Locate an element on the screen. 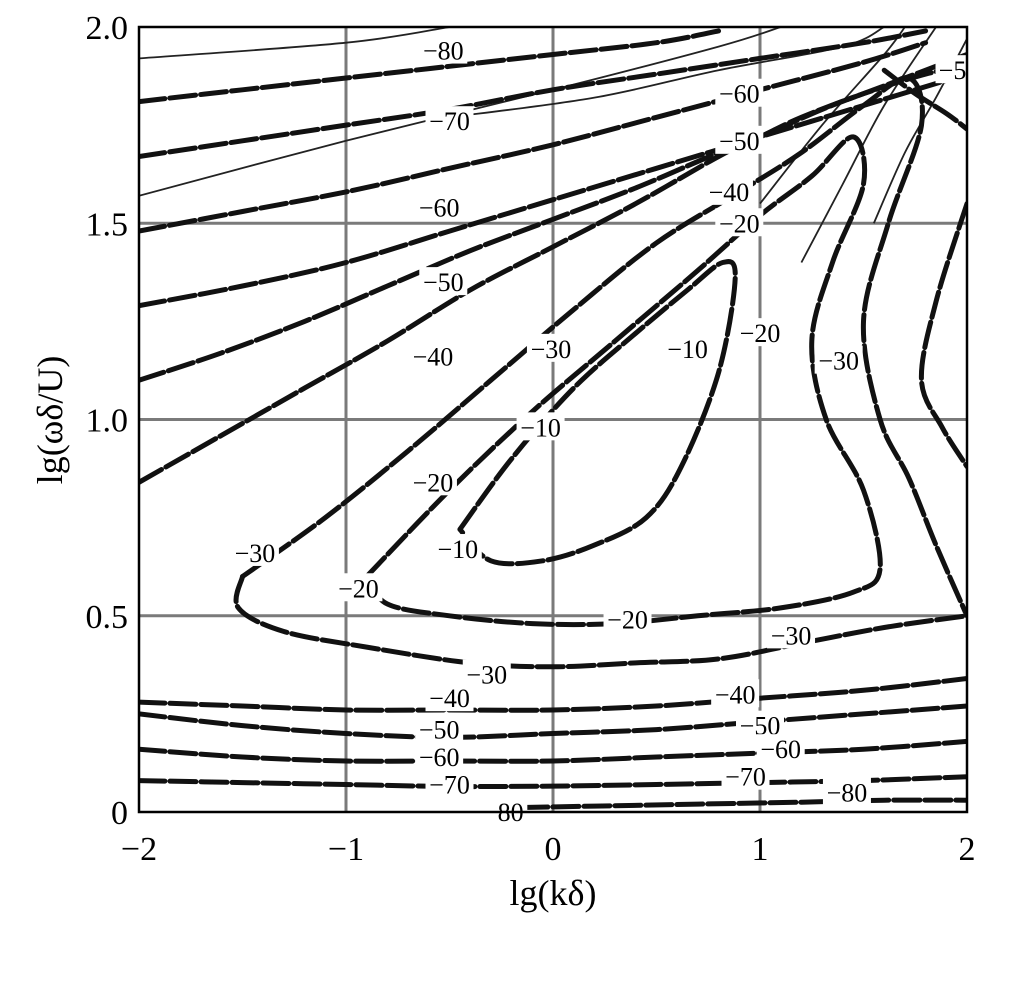 The width and height of the screenshot is (1010, 991). y-axis-title: lg(ωδ/U) is located at coordinates (50, 420).